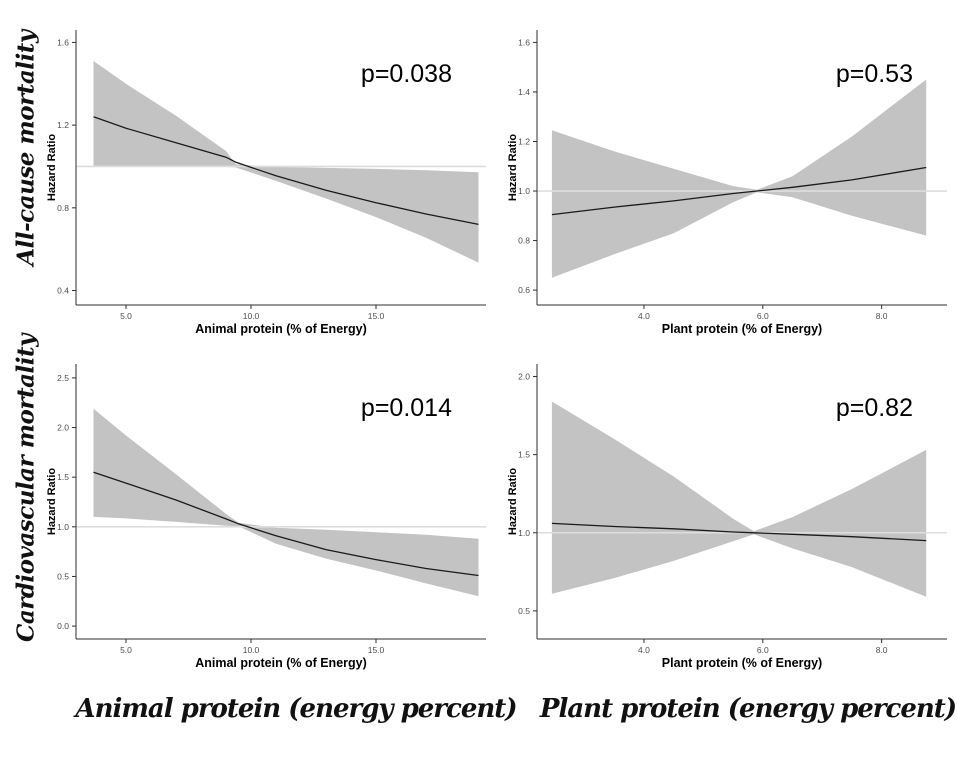 The image size is (957, 763). I want to click on p-value-label: p=0.014, so click(406, 408).